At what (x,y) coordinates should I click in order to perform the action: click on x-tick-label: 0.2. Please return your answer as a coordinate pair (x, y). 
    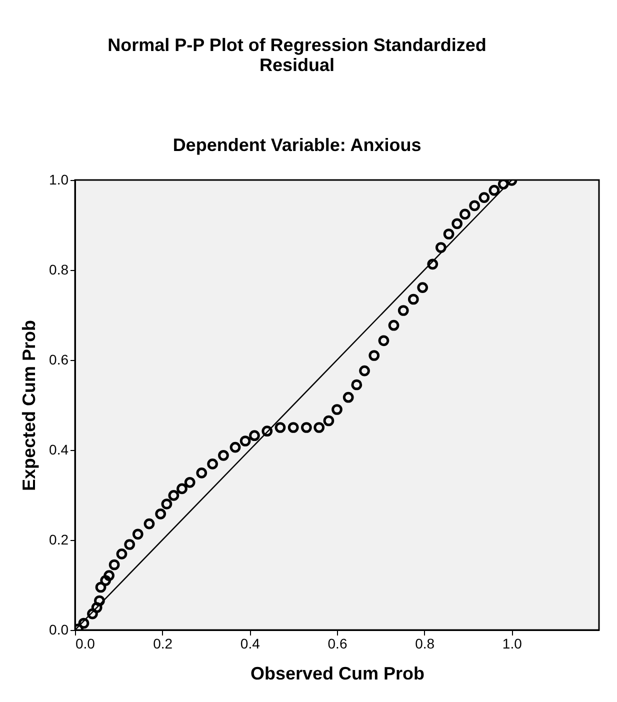
    Looking at the image, I should click on (163, 644).